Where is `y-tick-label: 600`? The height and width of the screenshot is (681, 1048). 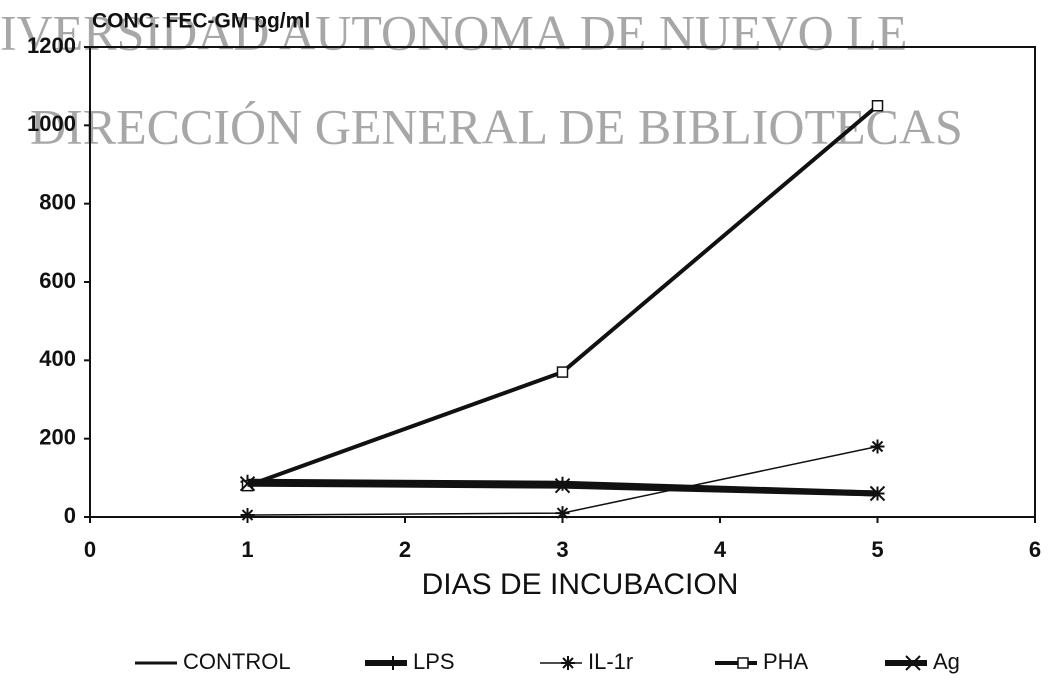 y-tick-label: 600 is located at coordinates (57, 280).